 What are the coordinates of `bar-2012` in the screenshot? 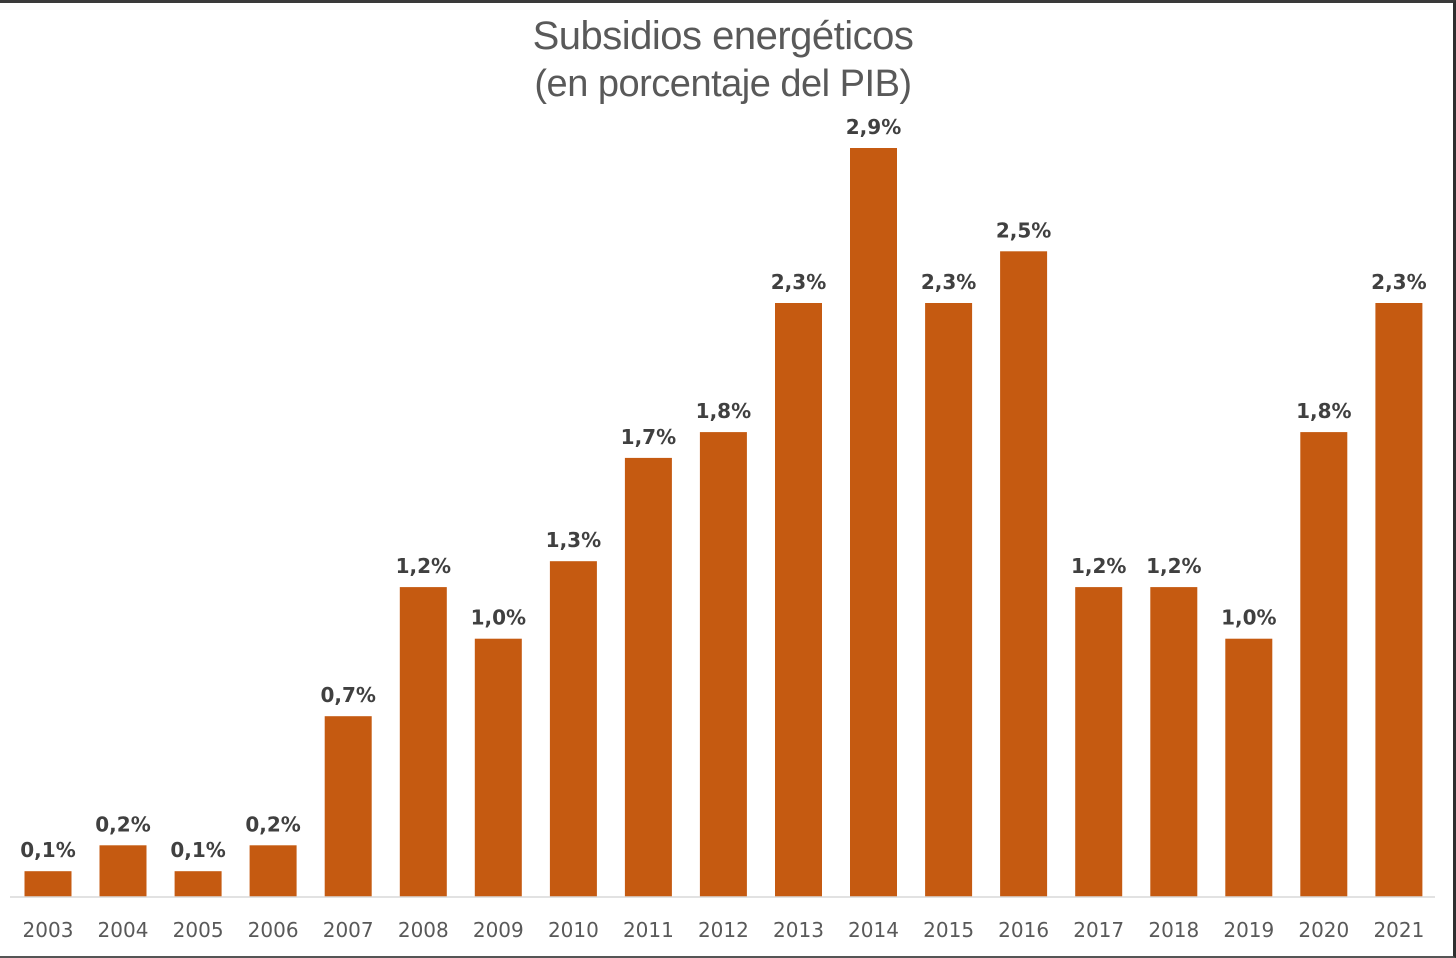 It's located at (723, 664).